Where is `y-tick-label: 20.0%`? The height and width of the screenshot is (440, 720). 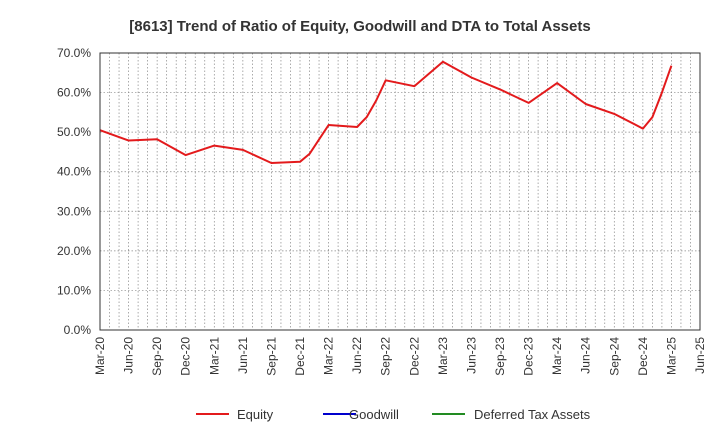
y-tick-label: 20.0% is located at coordinates (74, 251).